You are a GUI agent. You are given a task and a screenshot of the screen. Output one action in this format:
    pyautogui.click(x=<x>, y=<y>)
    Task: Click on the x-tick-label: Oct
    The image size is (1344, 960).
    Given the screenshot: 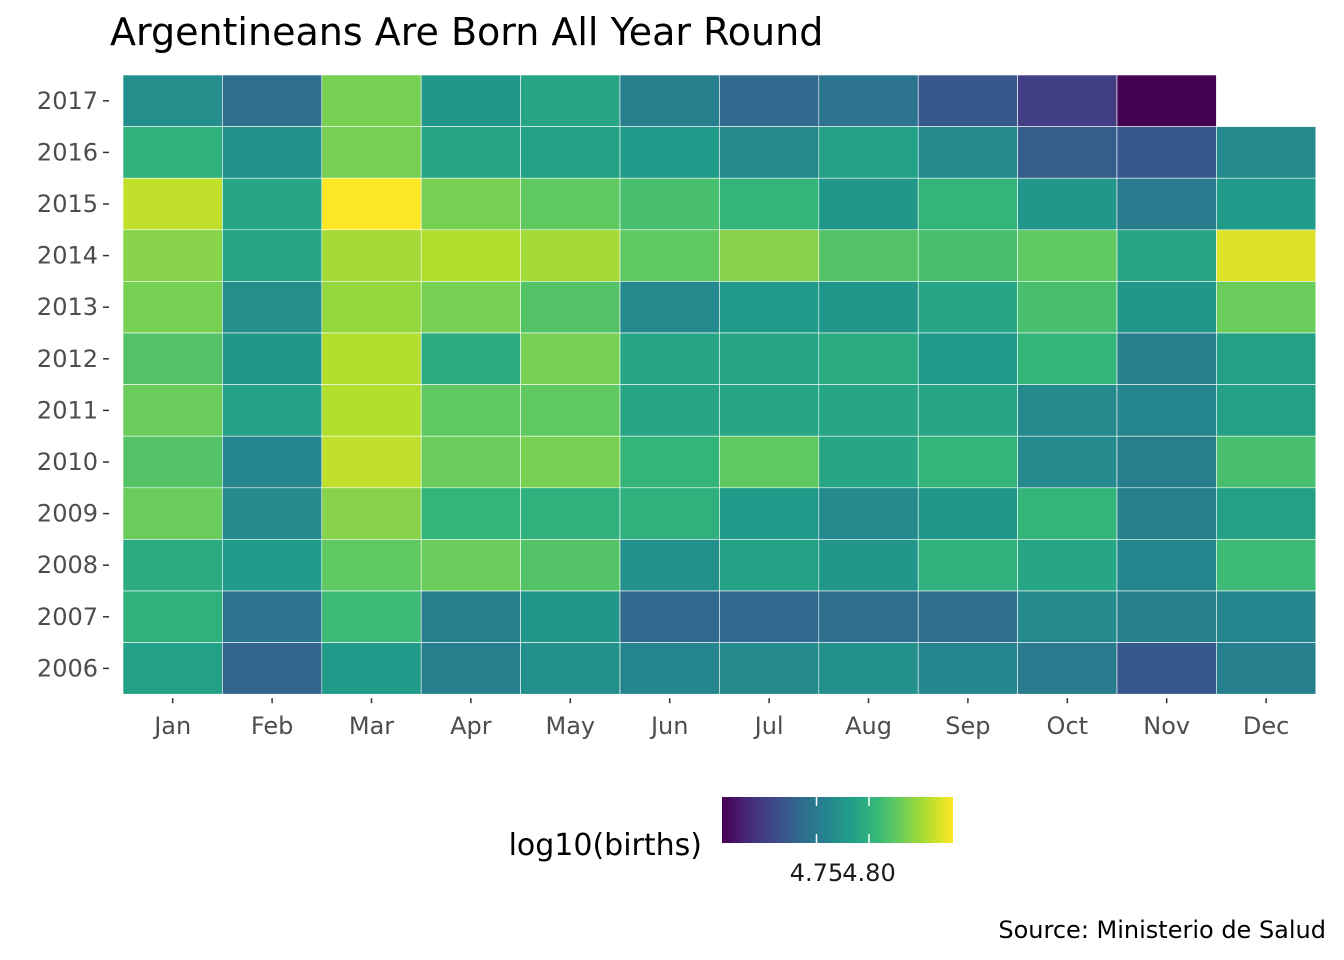 What is the action you would take?
    pyautogui.click(x=1068, y=726)
    